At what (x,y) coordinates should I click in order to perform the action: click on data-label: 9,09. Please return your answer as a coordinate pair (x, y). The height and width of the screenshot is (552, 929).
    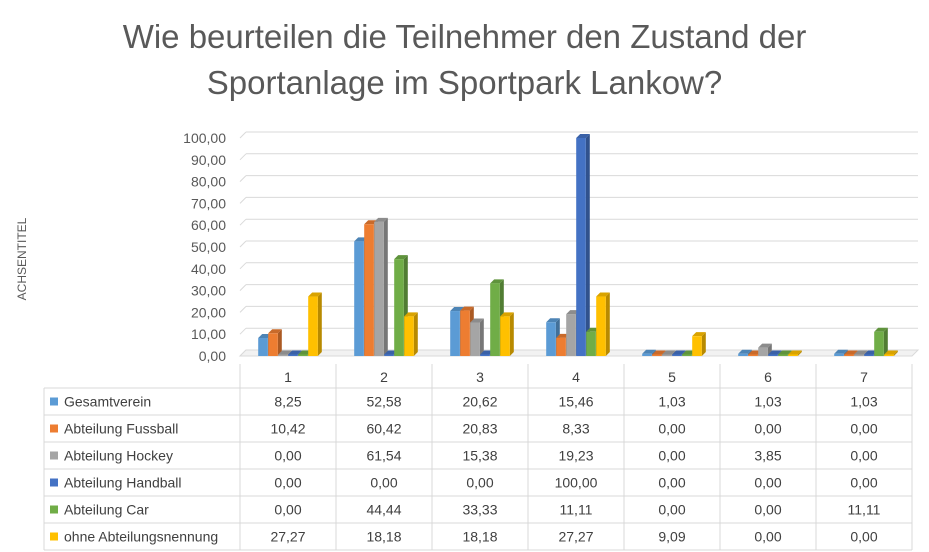
    Looking at the image, I should click on (671, 537).